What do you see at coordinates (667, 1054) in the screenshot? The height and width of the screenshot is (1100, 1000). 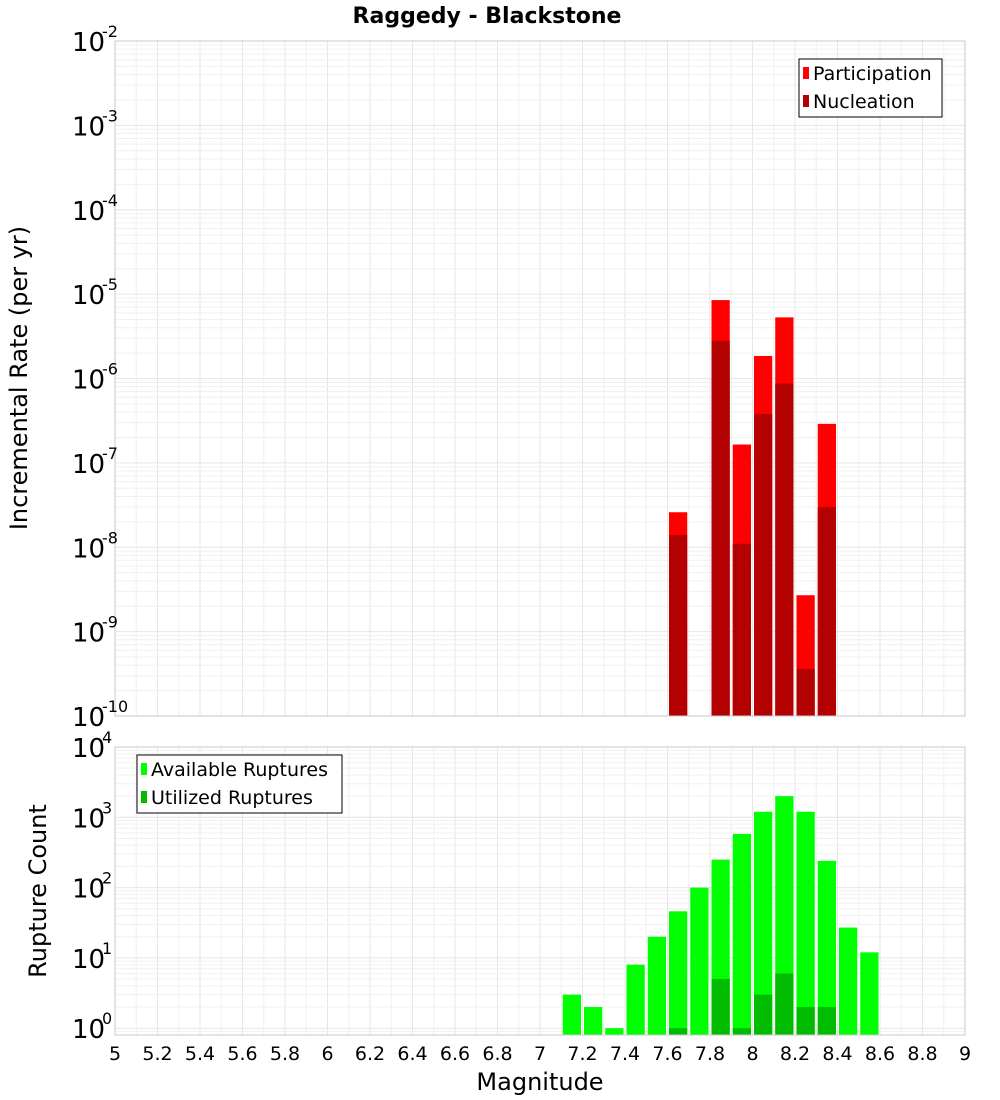 I see `x-tick-label: 7.6` at bounding box center [667, 1054].